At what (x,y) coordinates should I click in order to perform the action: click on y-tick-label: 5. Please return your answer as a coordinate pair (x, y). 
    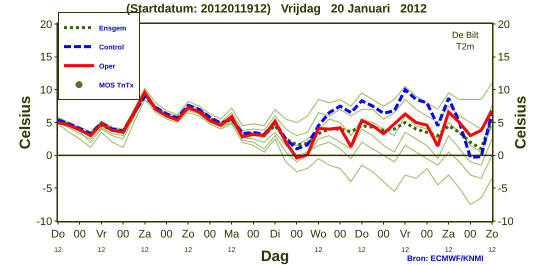
    Looking at the image, I should click on (49, 123).